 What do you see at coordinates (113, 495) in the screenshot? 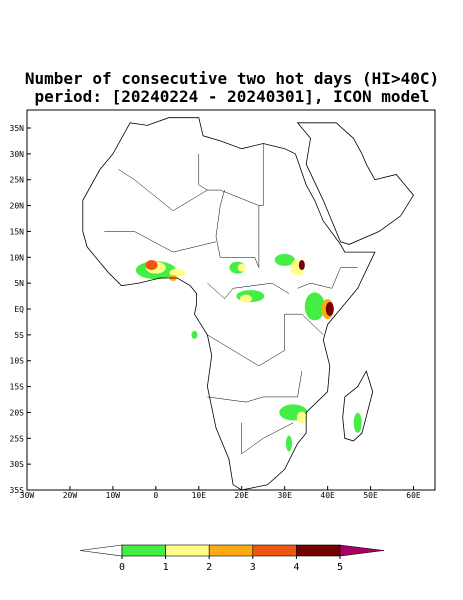
I see `lon-label: 10W` at bounding box center [113, 495].